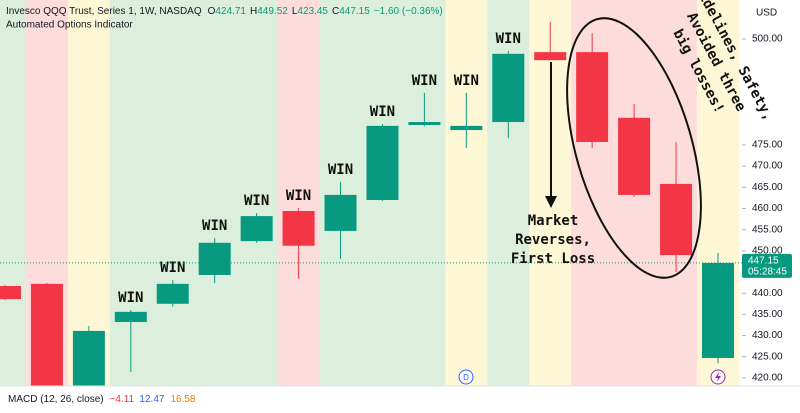  I want to click on annotation: Market, so click(553, 221).